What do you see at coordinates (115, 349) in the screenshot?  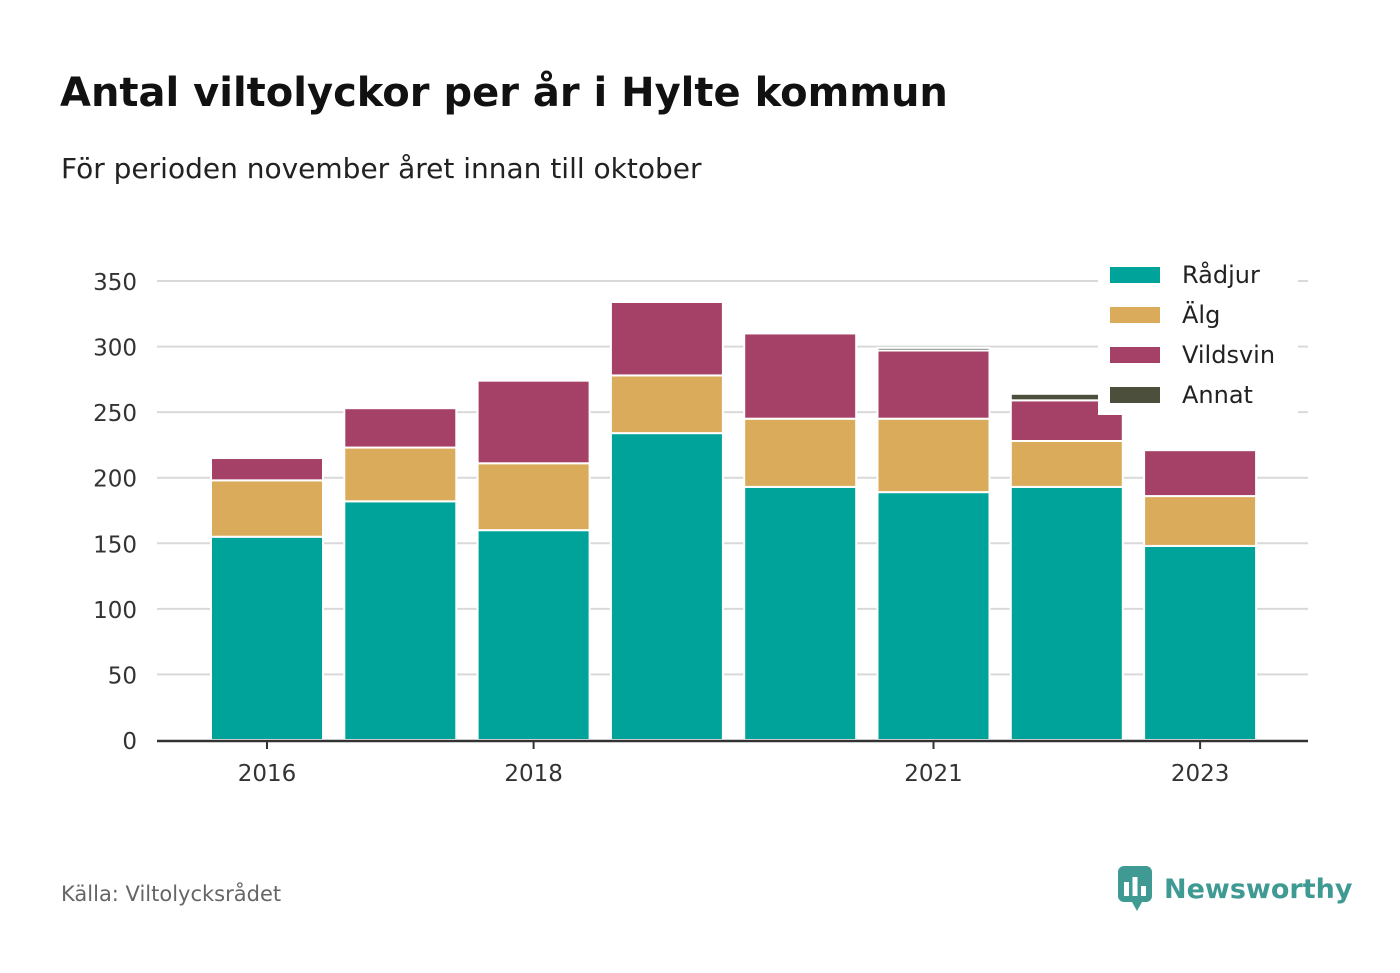 I see `y-tick-label: 300` at bounding box center [115, 349].